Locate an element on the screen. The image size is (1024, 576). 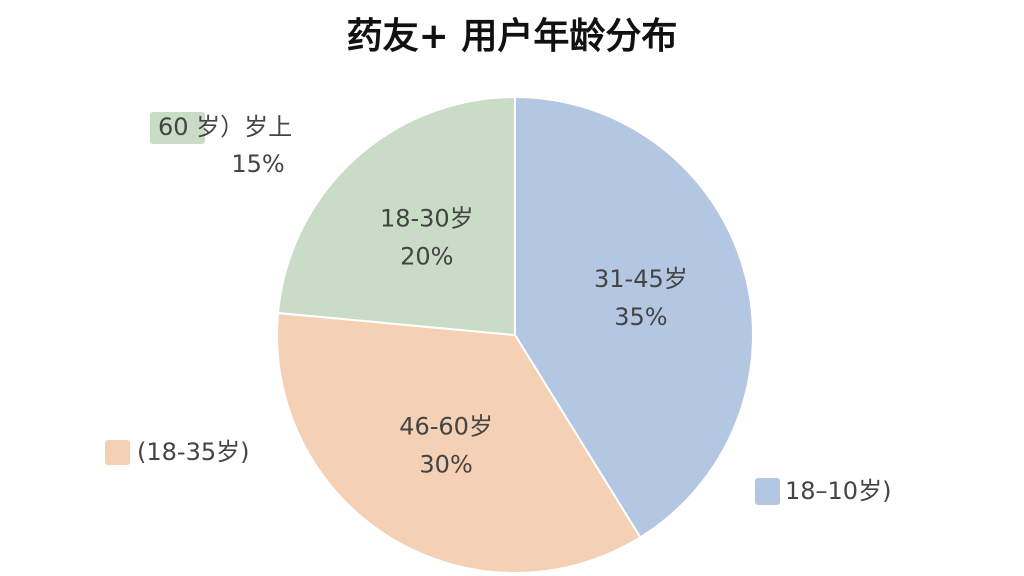
legend-label: 60 岁）岁上 is located at coordinates (225, 127).